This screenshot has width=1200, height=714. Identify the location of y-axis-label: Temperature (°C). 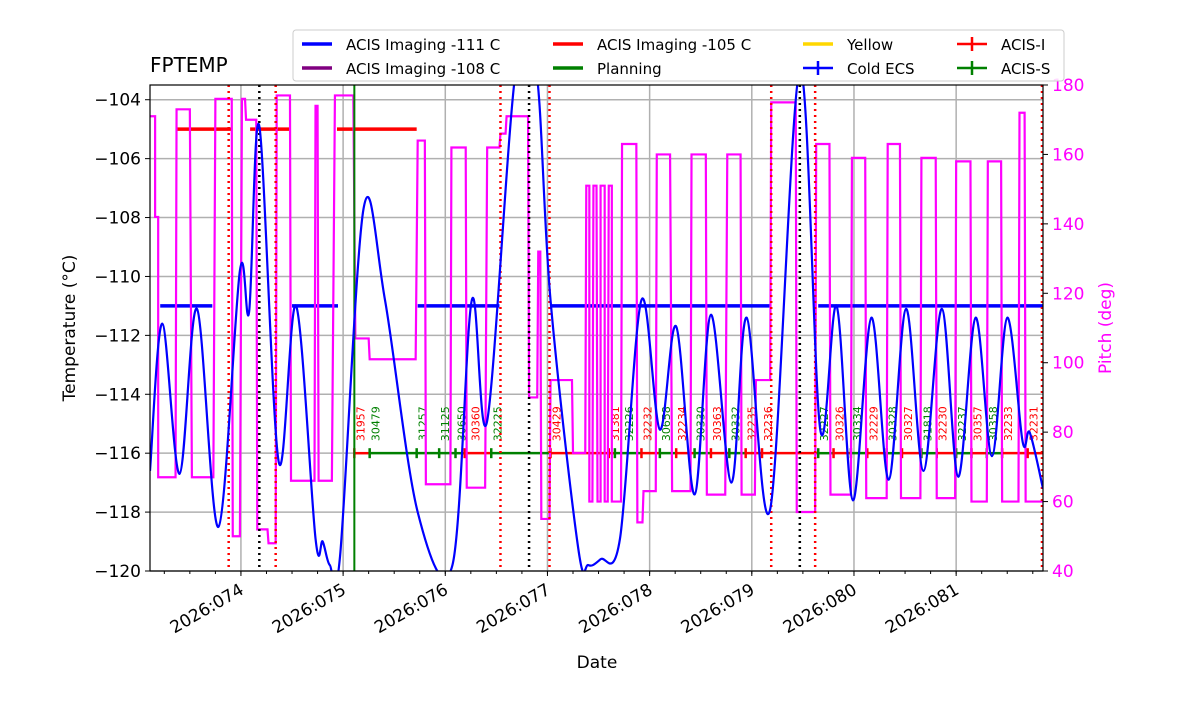
(70, 329).